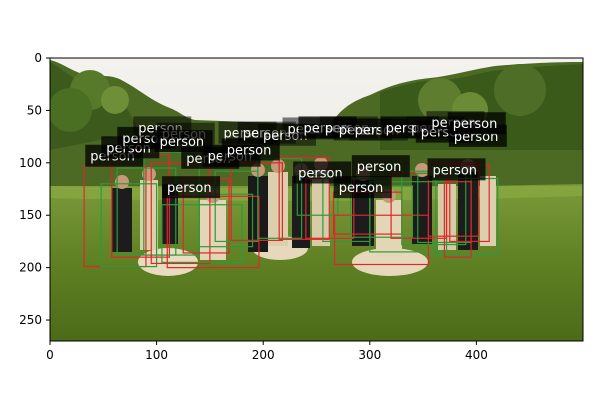  What do you see at coordinates (50, 355) in the screenshot?
I see `x-tick-label: 0` at bounding box center [50, 355].